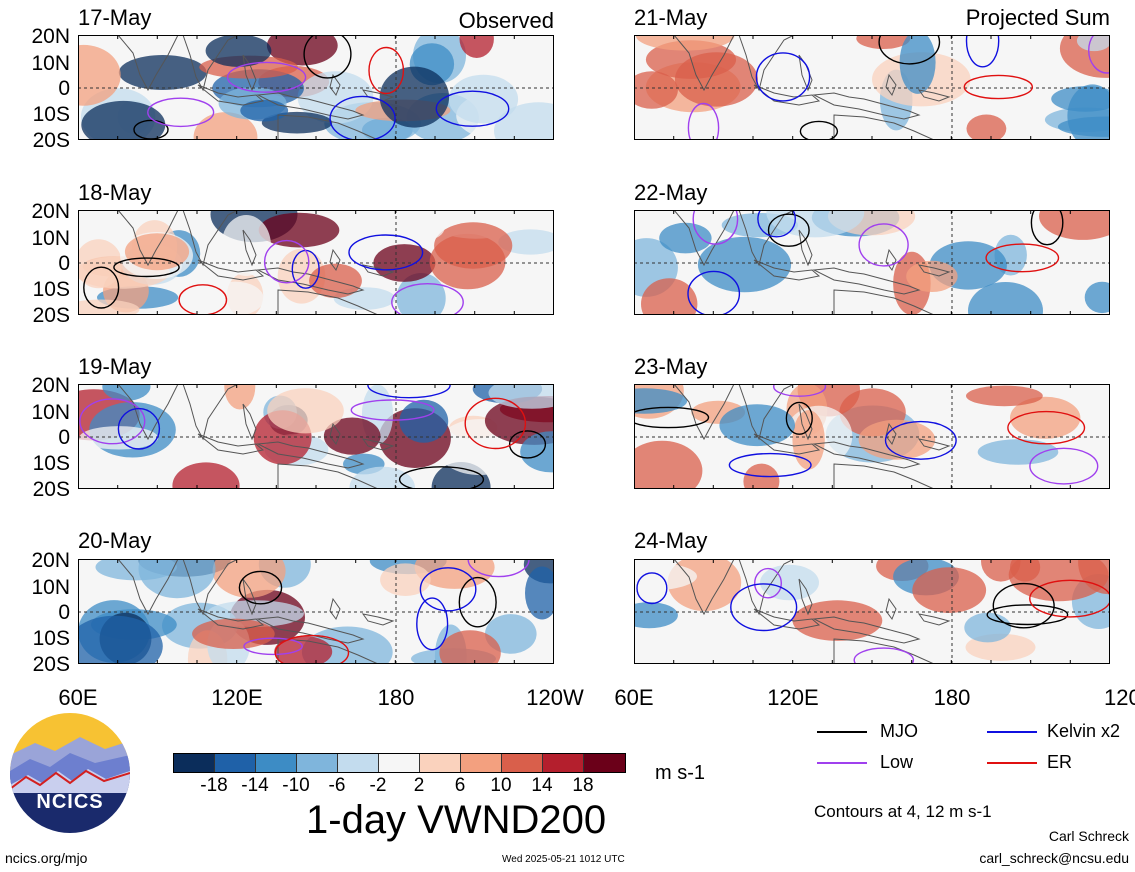  Describe the element at coordinates (563, 859) in the screenshot. I see `timestamp: Wed 2025-05-21 1012 UTC` at that location.